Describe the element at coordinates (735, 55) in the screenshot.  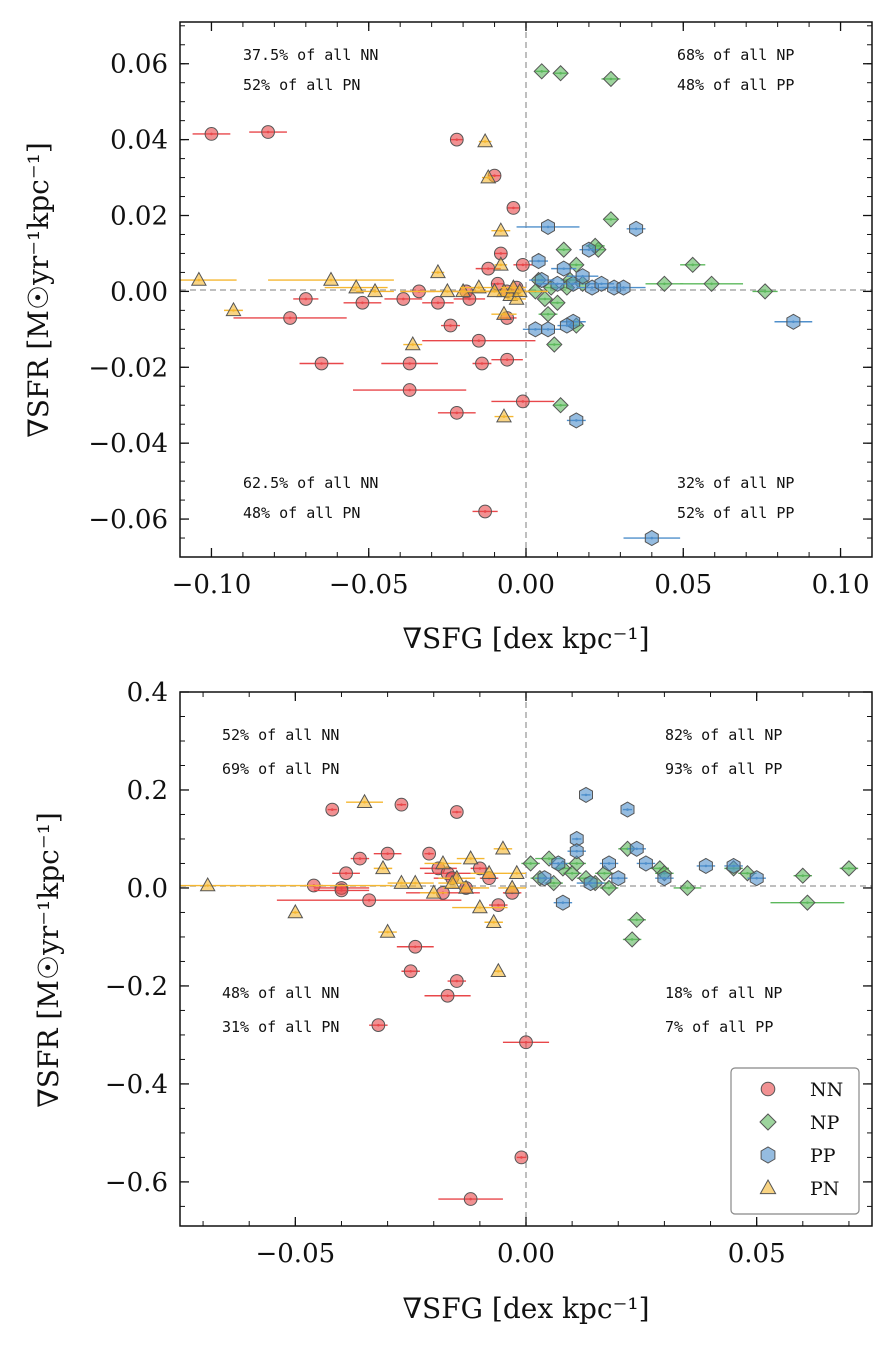
I see `annotation-top-right-1: 68% of all NP` at that location.